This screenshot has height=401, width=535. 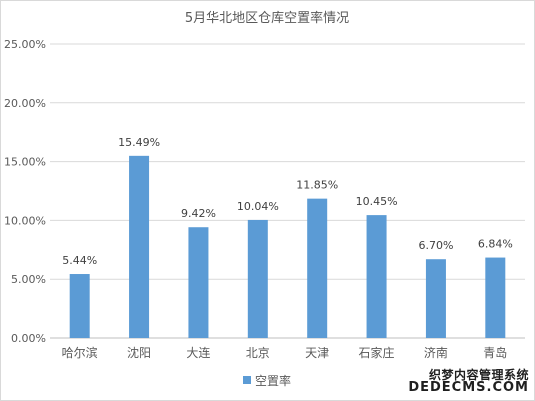 I want to click on x-tick-label: 沈阳, so click(x=139, y=352).